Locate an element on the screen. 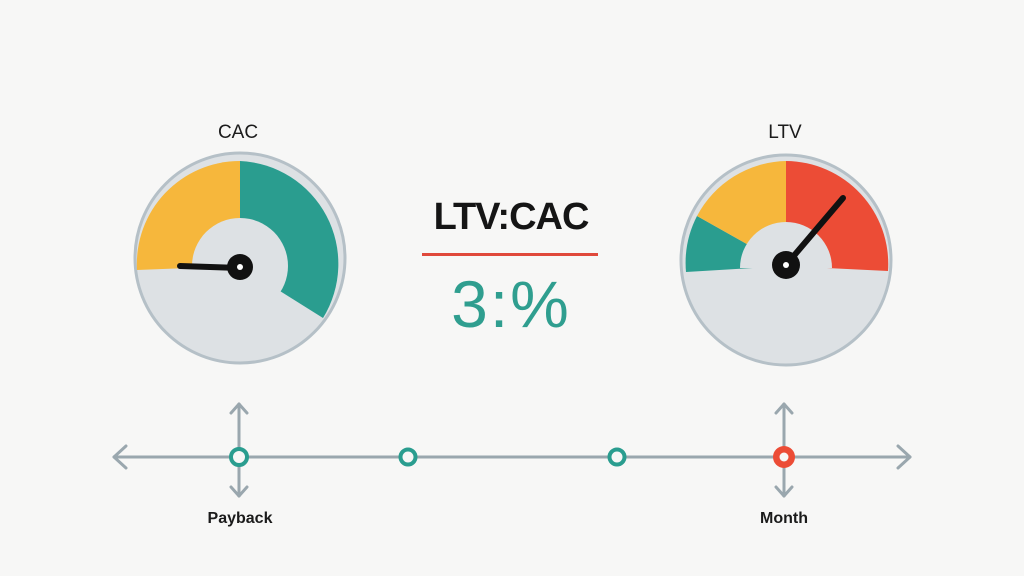 This screenshot has height=576, width=1024. timeline-right-arrow-icon is located at coordinates (904, 457).